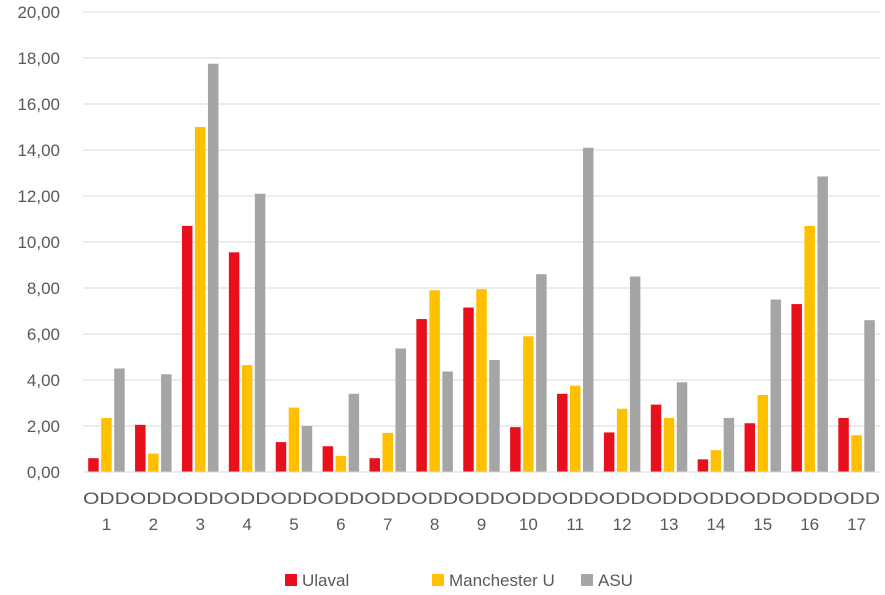  Describe the element at coordinates (246, 524) in the screenshot. I see `x-tick-label-bottom: 4` at that location.